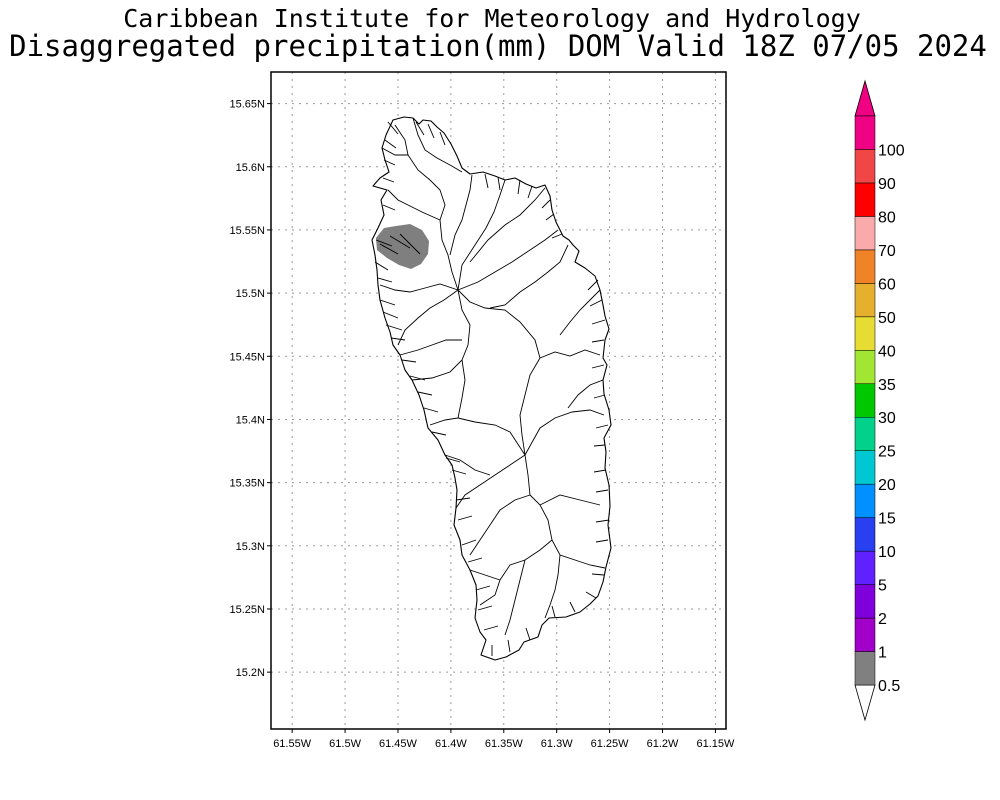 The height and width of the screenshot is (800, 1000). I want to click on lon-tick-label: 61.2W, so click(663, 744).